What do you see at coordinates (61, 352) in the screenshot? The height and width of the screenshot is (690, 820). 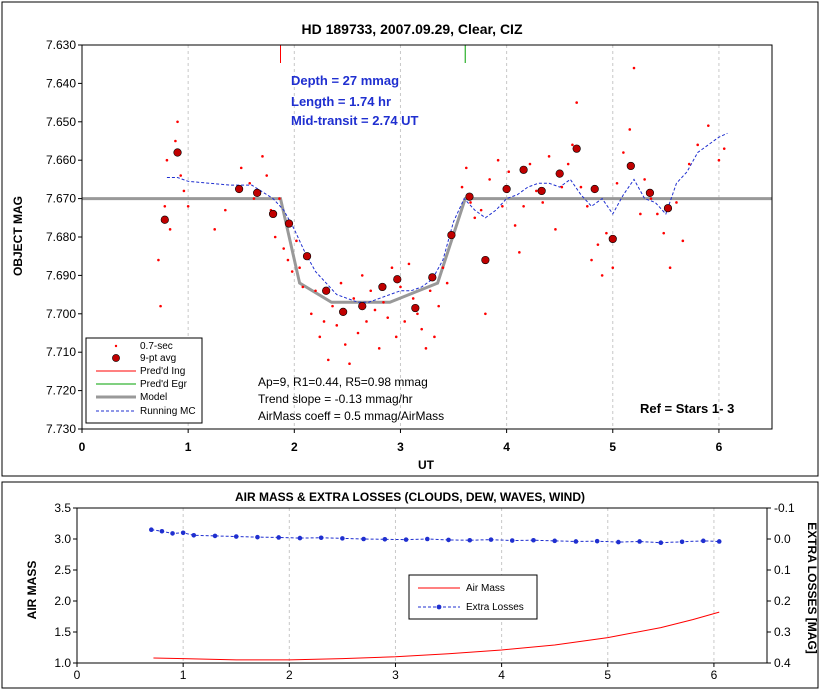 I see `top-y-tick-label-8: 7.710` at bounding box center [61, 352].